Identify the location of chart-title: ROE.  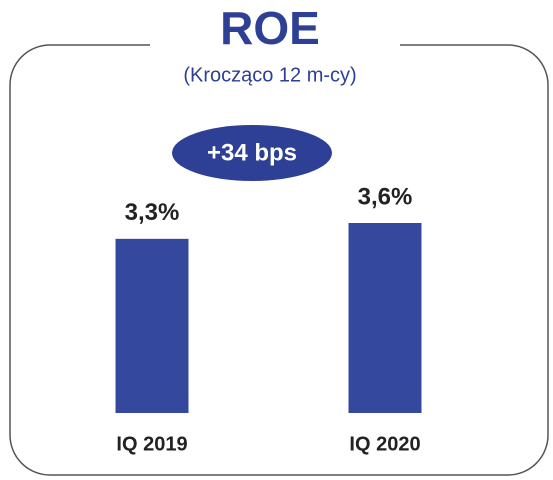
(270, 28).